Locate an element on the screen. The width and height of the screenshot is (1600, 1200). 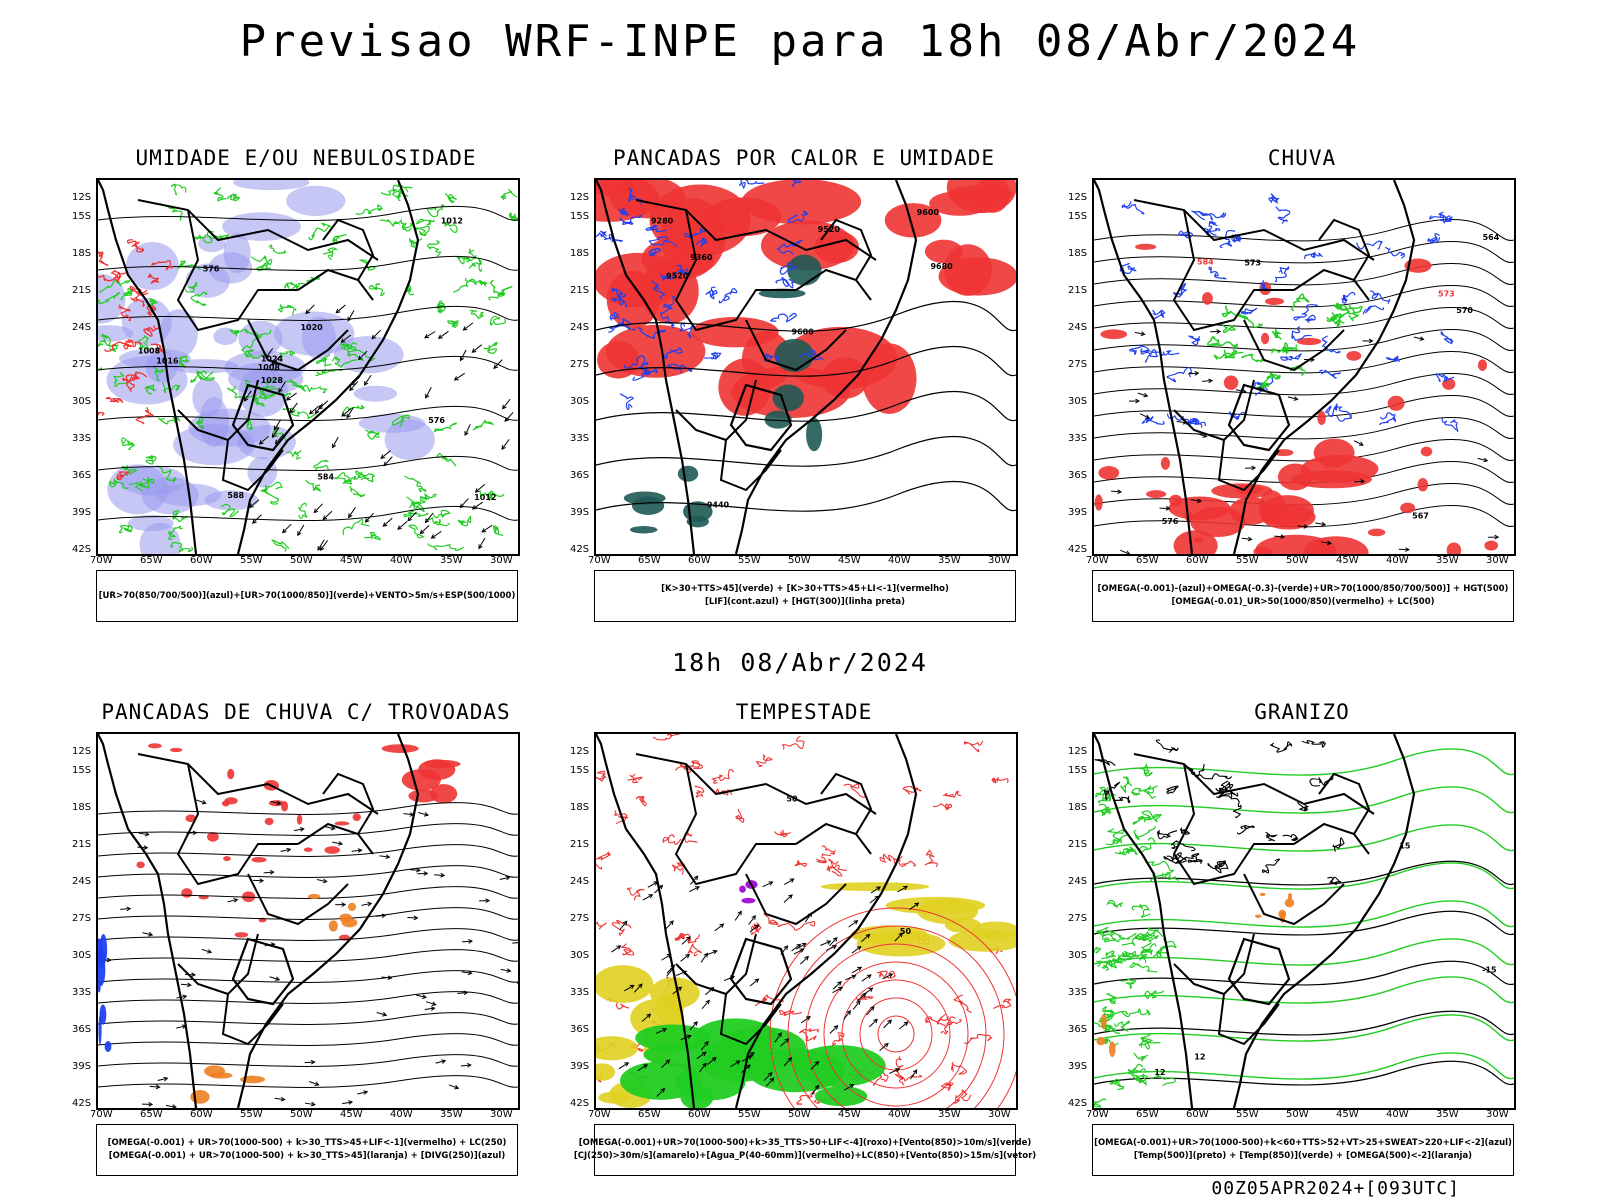
longitude-tick-label: 35W is located at coordinates (451, 1114).